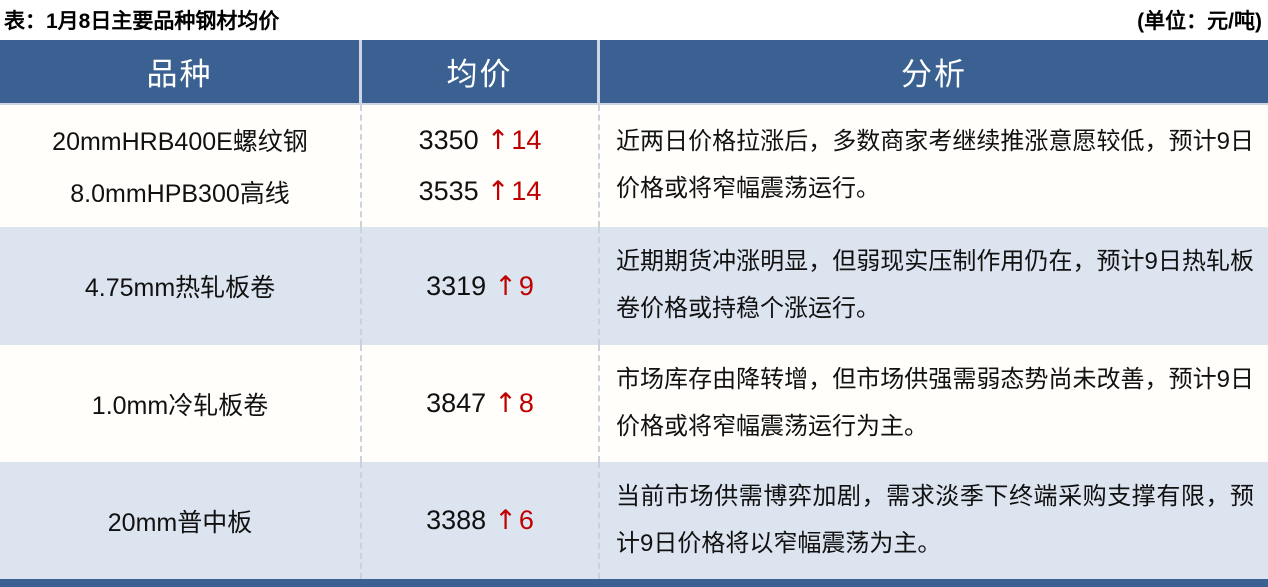 This screenshot has height=587, width=1268. Describe the element at coordinates (180, 141) in the screenshot. I see `product-name: 20mmHRB400E螺纹钢` at that location.